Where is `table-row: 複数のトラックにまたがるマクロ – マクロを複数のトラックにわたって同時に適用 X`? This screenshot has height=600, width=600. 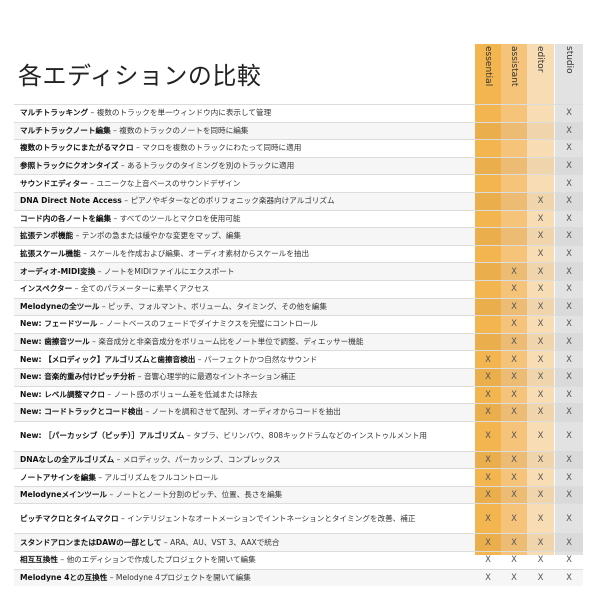 table-row: 複数のトラックにまたがるマクロ – マクロを複数のトラックにわたって同時に適用 X is located at coordinates (298, 148).